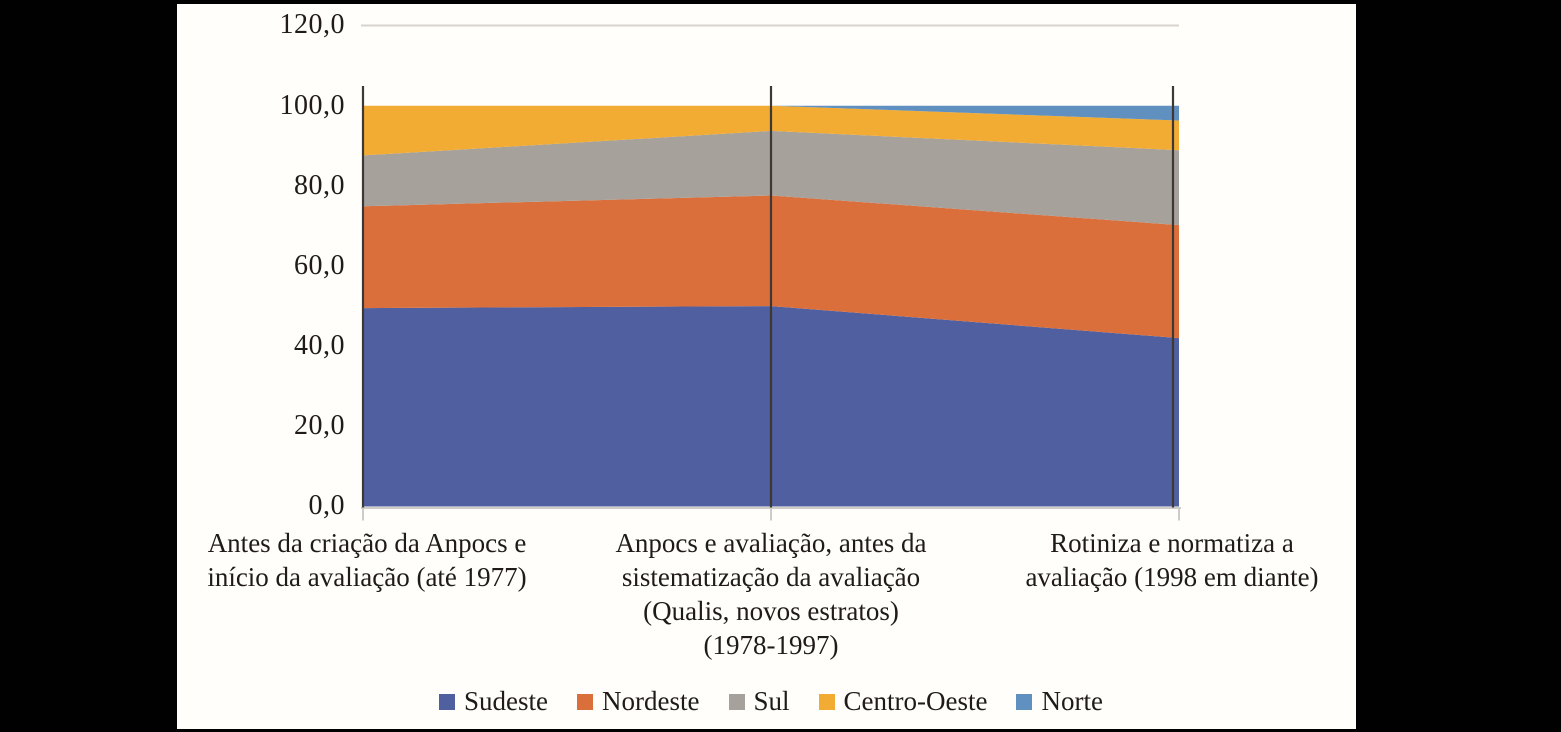 This screenshot has height=732, width=1561. I want to click on area-norte, so click(771, 113).